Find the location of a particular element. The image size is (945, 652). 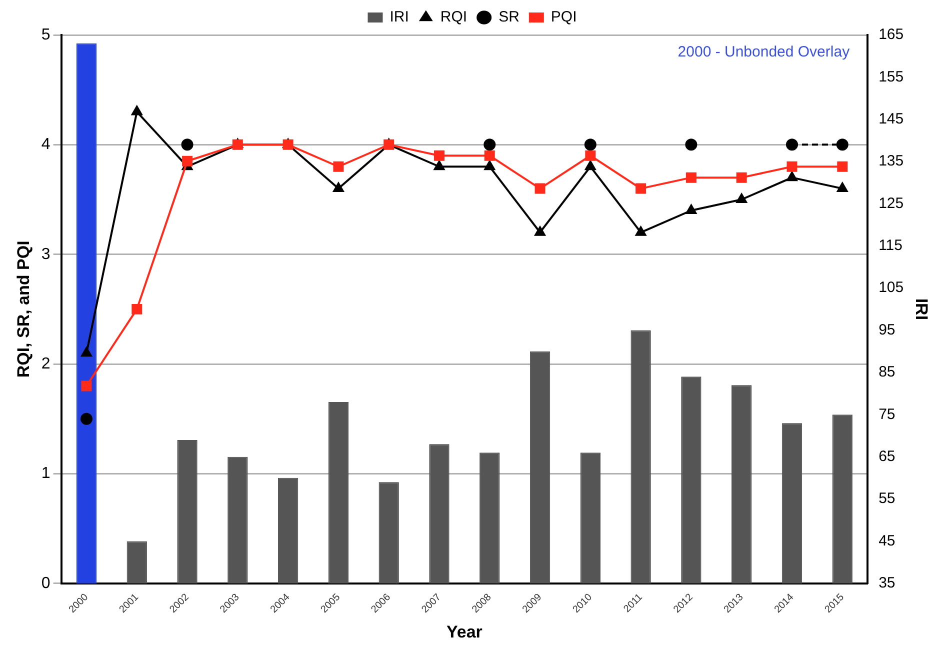

legend-label: SR is located at coordinates (509, 17).